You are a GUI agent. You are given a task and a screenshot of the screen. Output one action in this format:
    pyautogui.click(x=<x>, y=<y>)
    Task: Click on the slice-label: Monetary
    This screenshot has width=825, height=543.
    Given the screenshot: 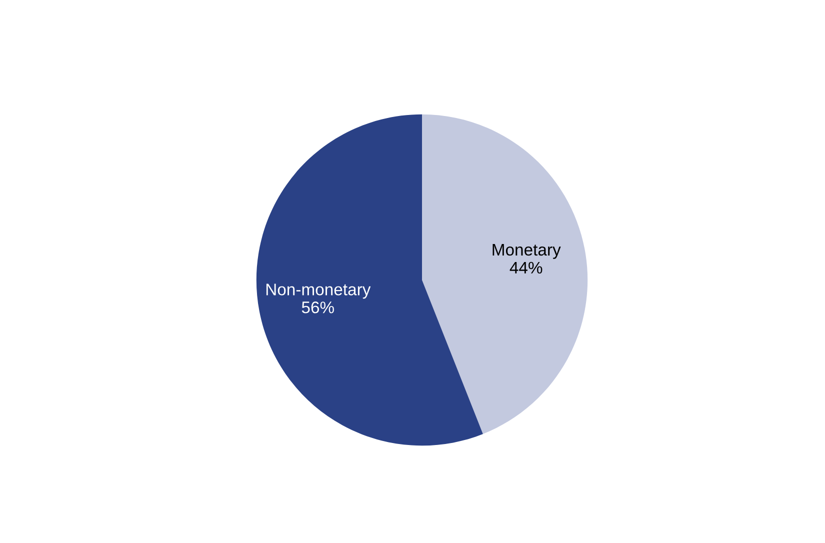 What is the action you would take?
    pyautogui.click(x=526, y=251)
    